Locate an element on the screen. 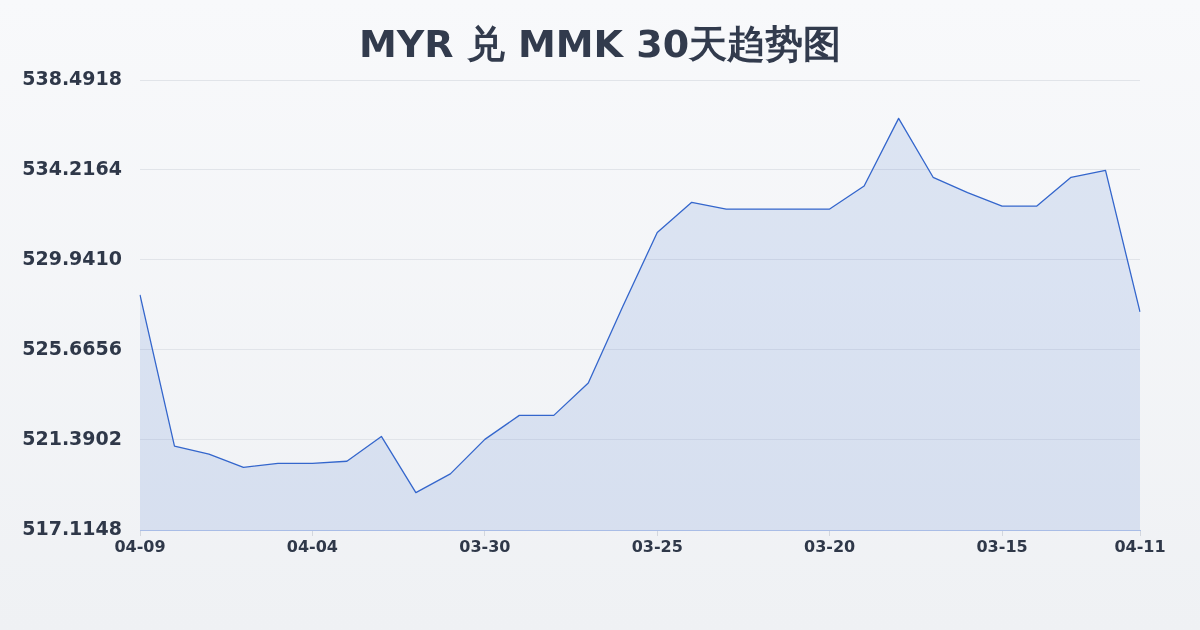  y-tick-label: 525.6656 is located at coordinates (72, 347).